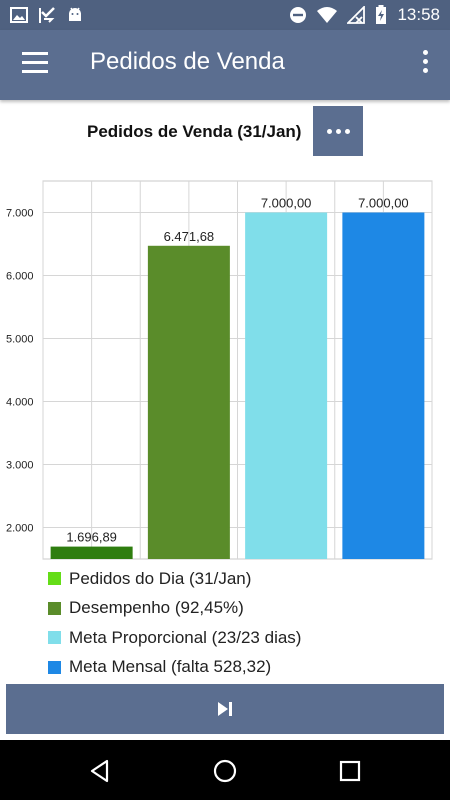 Image resolution: width=450 pixels, height=800 pixels. Describe the element at coordinates (425, 65) in the screenshot. I see `more-vertical-icon` at that location.